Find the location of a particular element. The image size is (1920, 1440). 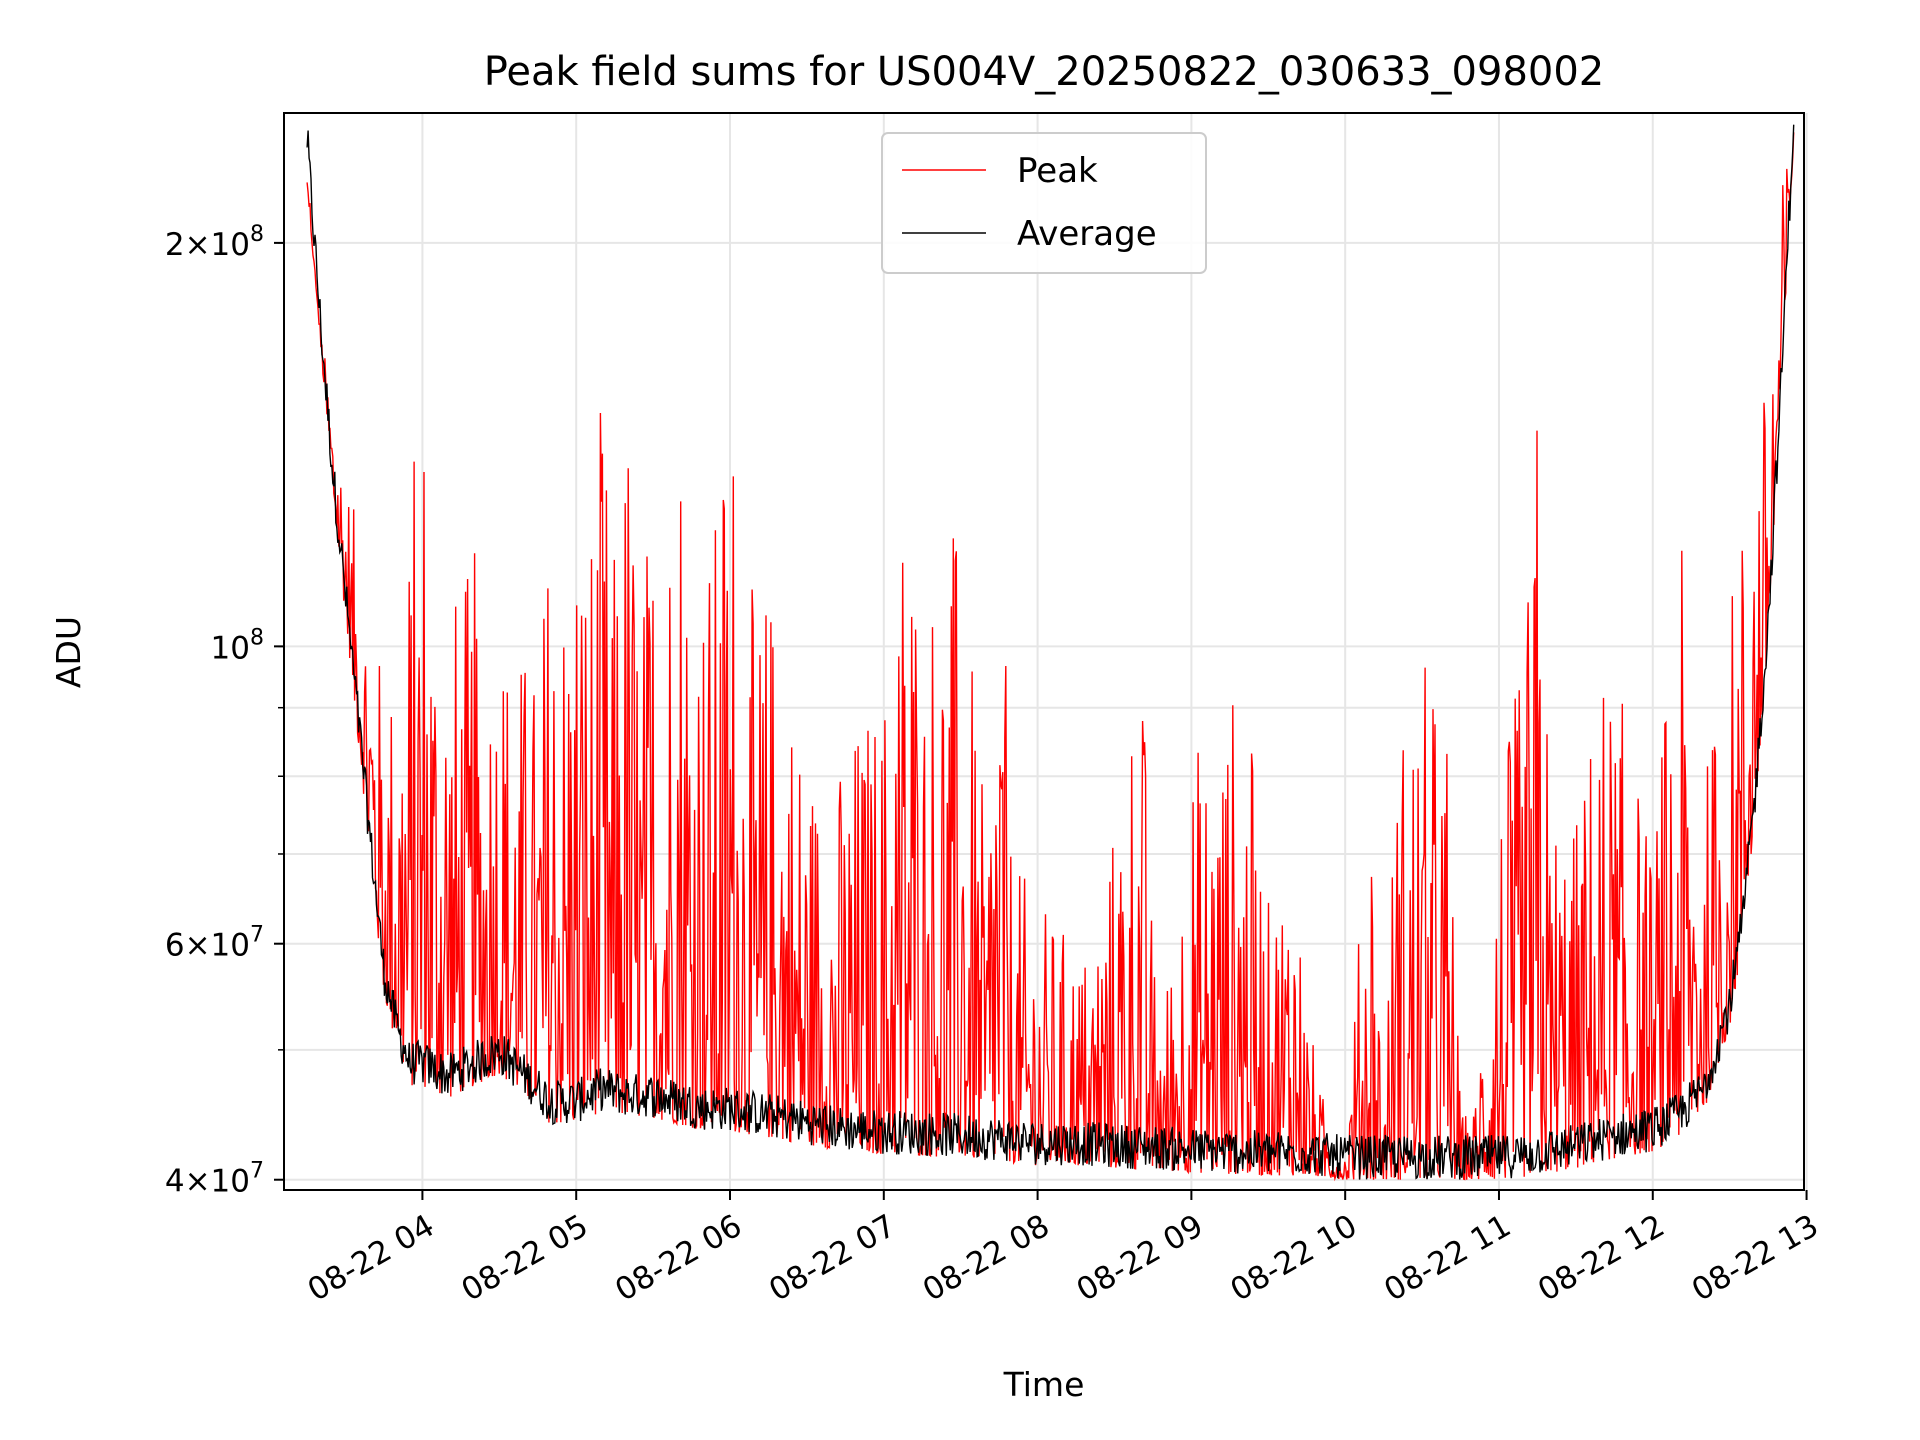

x-tick-label: 08-22 09 is located at coordinates (1140, 1258).